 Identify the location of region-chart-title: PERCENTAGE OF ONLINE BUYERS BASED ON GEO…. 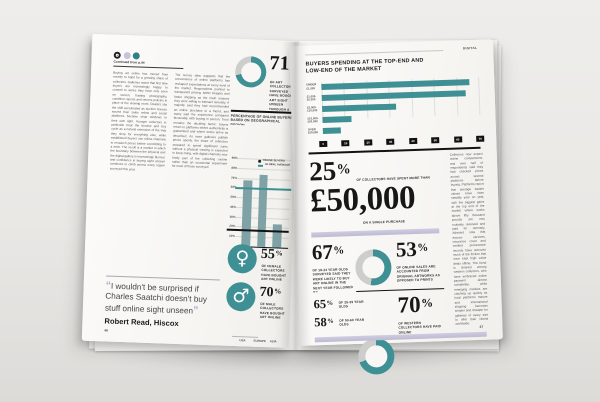
(261, 120).